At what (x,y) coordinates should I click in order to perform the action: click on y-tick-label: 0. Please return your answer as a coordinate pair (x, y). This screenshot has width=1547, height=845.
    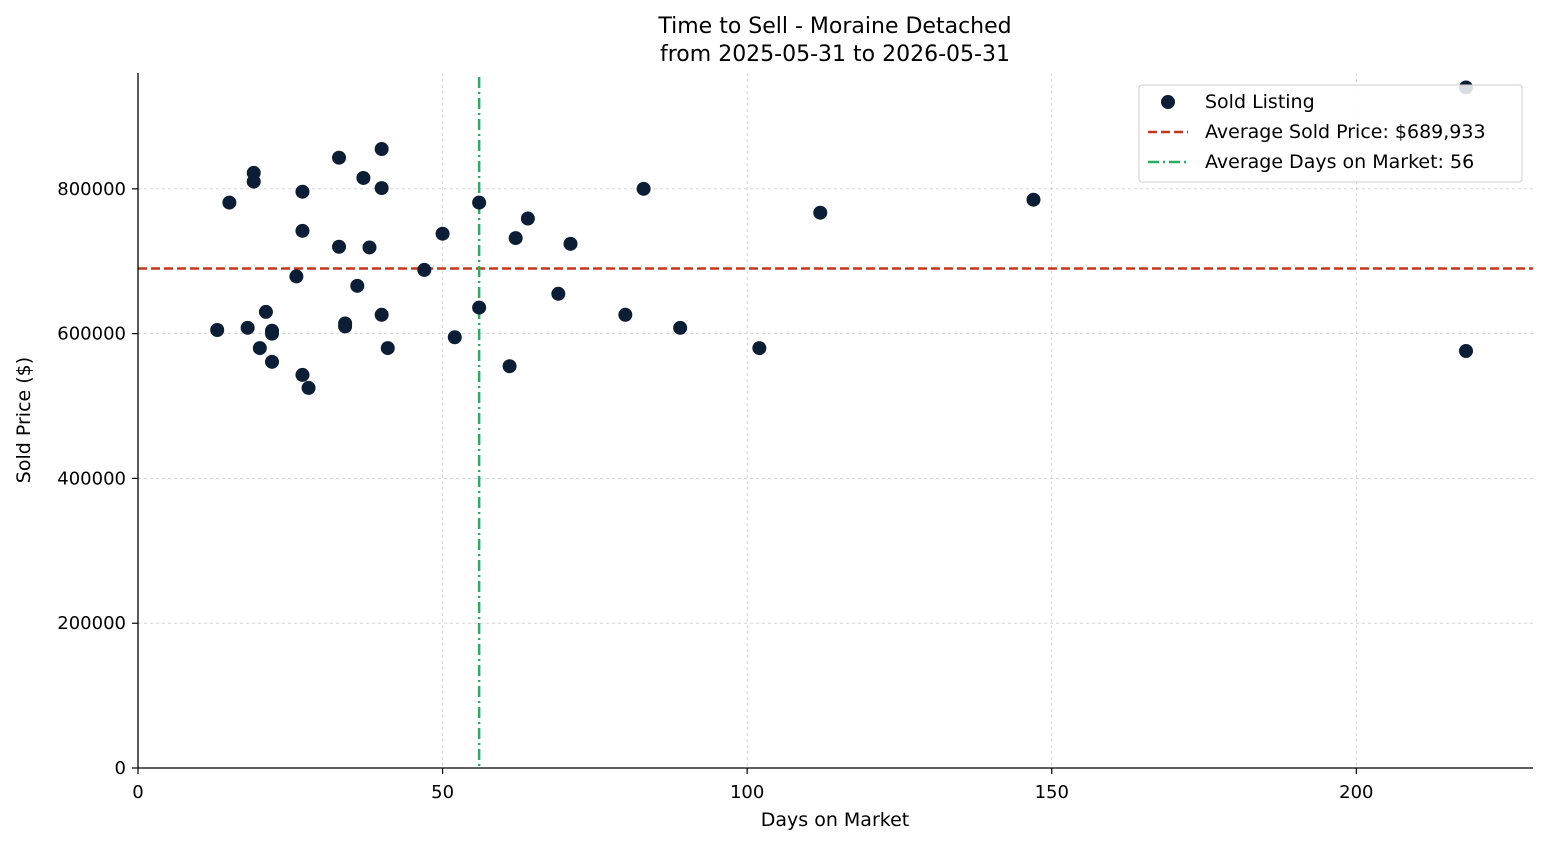
    Looking at the image, I should click on (120, 768).